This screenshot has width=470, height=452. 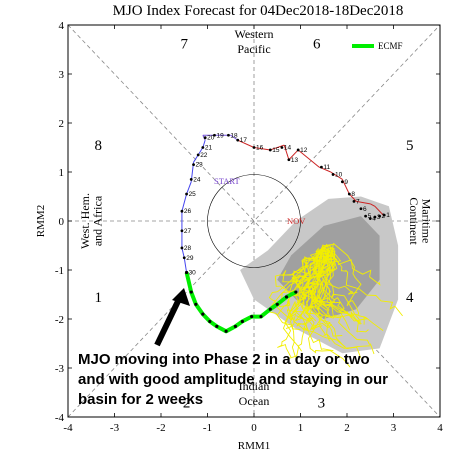 I want to click on x-tick-label: -1, so click(x=207, y=428).